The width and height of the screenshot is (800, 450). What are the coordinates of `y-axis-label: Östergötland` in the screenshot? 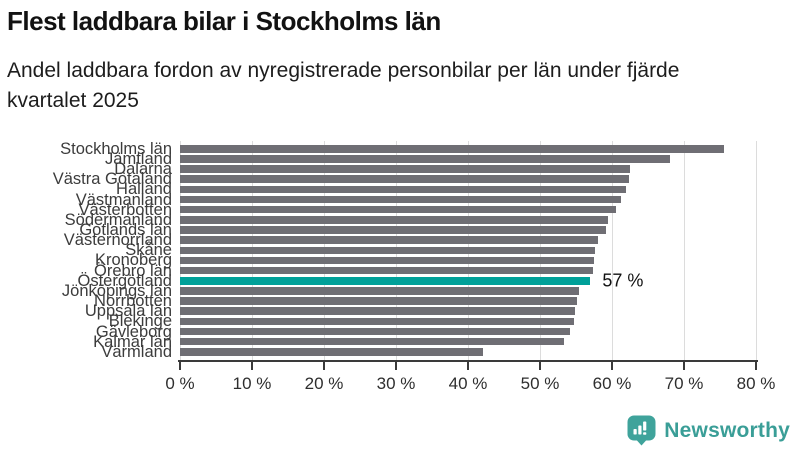 It's located at (124, 280).